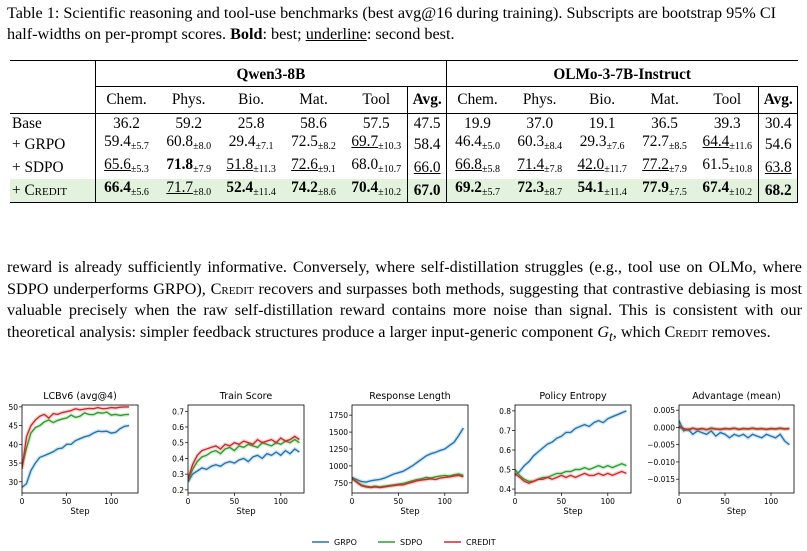 Image resolution: width=807 pixels, height=551 pixels. I want to click on table-cell: 30.4, so click(778, 123).